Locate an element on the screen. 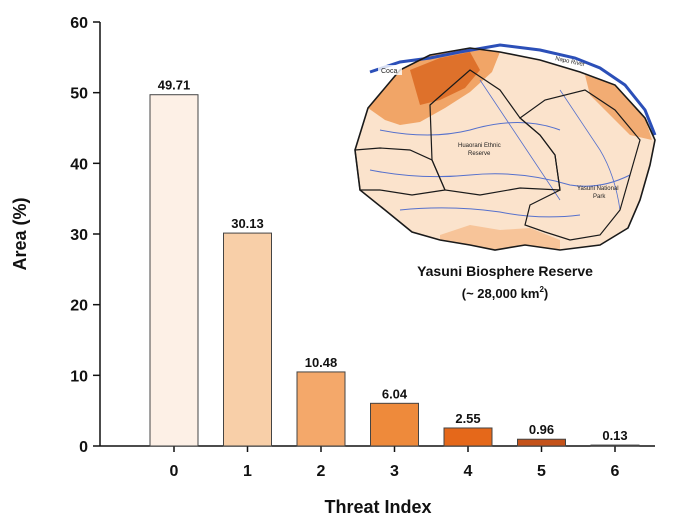 This screenshot has width=685, height=521. value-label: 49.71 is located at coordinates (174, 85).